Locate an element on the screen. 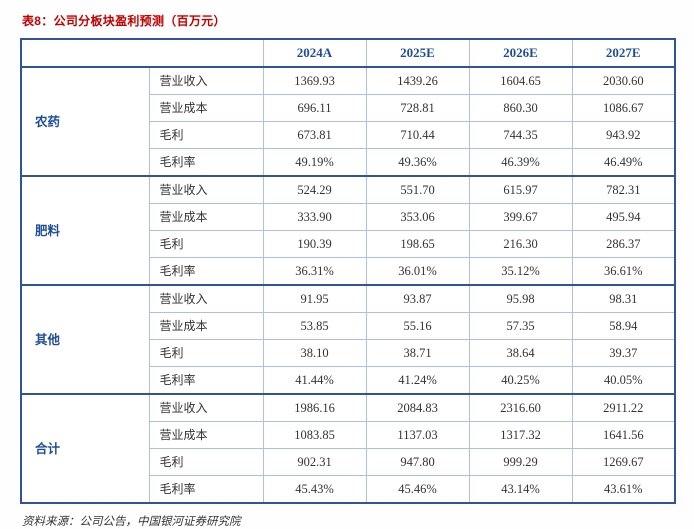 The height and width of the screenshot is (529, 694). value-cell: 744.35 is located at coordinates (520, 135).